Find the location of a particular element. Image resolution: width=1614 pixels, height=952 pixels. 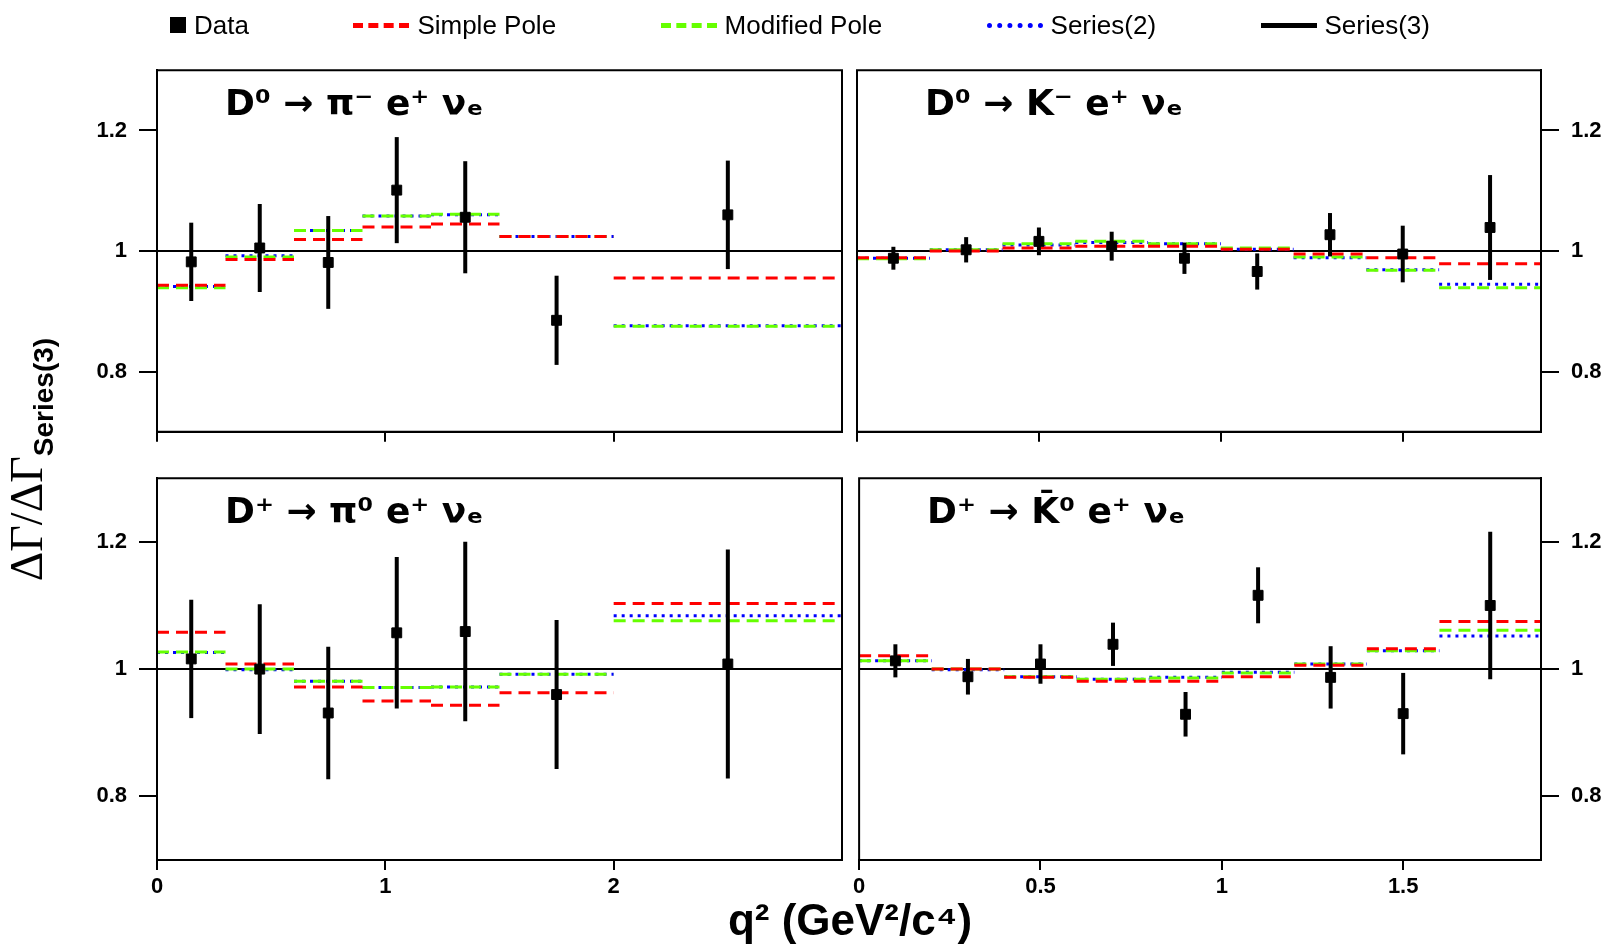

legend-label: Data is located at coordinates (221, 25).